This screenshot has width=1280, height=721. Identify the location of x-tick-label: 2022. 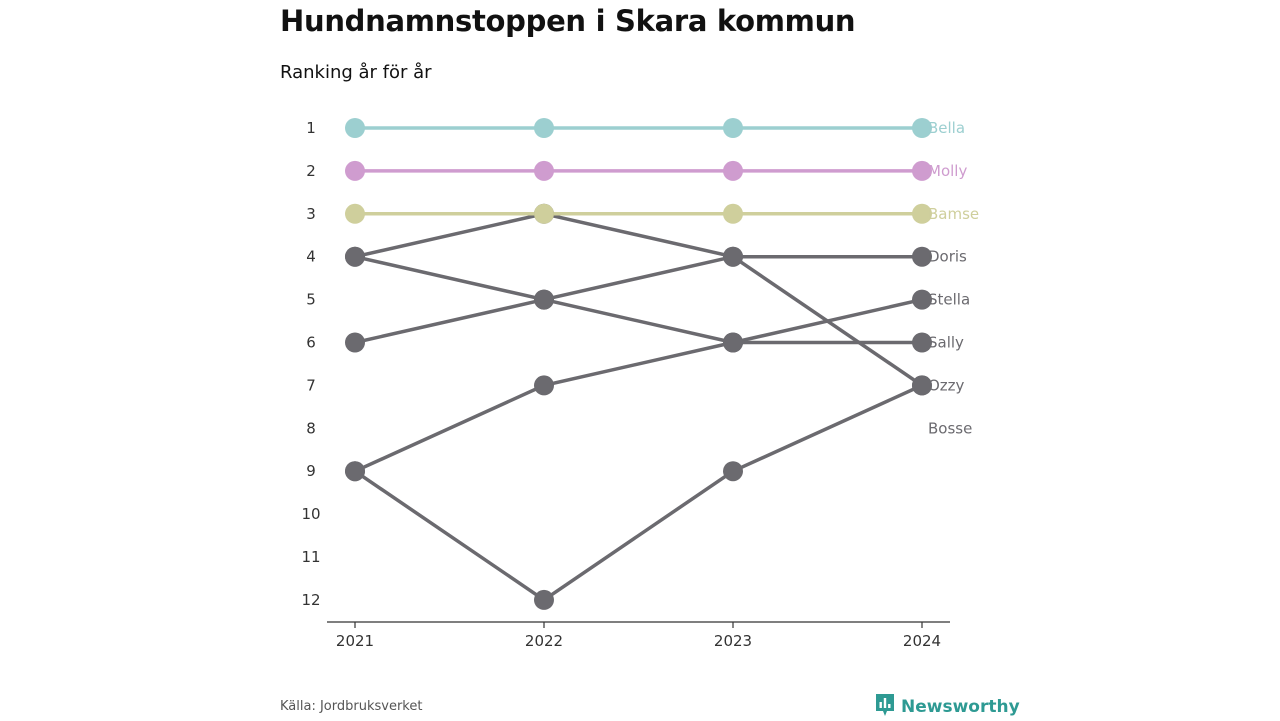
(544, 641).